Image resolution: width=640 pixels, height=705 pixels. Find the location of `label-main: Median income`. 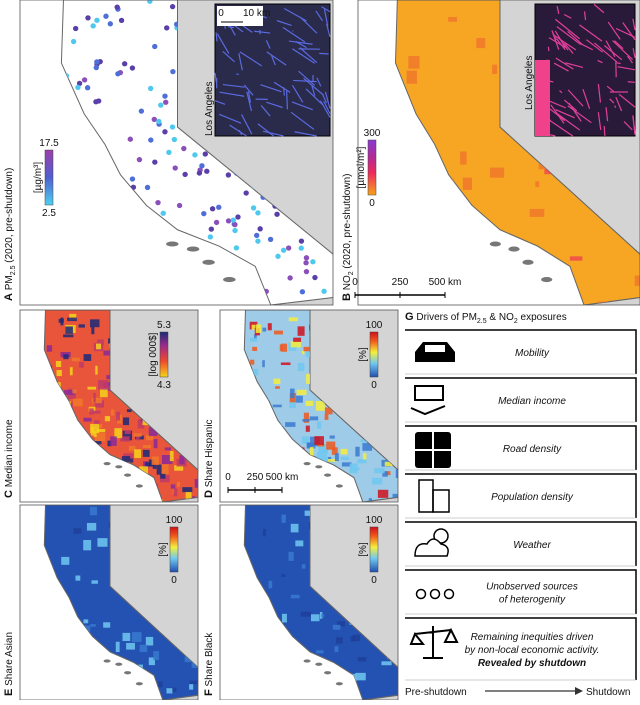

label-main: Median income is located at coordinates (9, 453).